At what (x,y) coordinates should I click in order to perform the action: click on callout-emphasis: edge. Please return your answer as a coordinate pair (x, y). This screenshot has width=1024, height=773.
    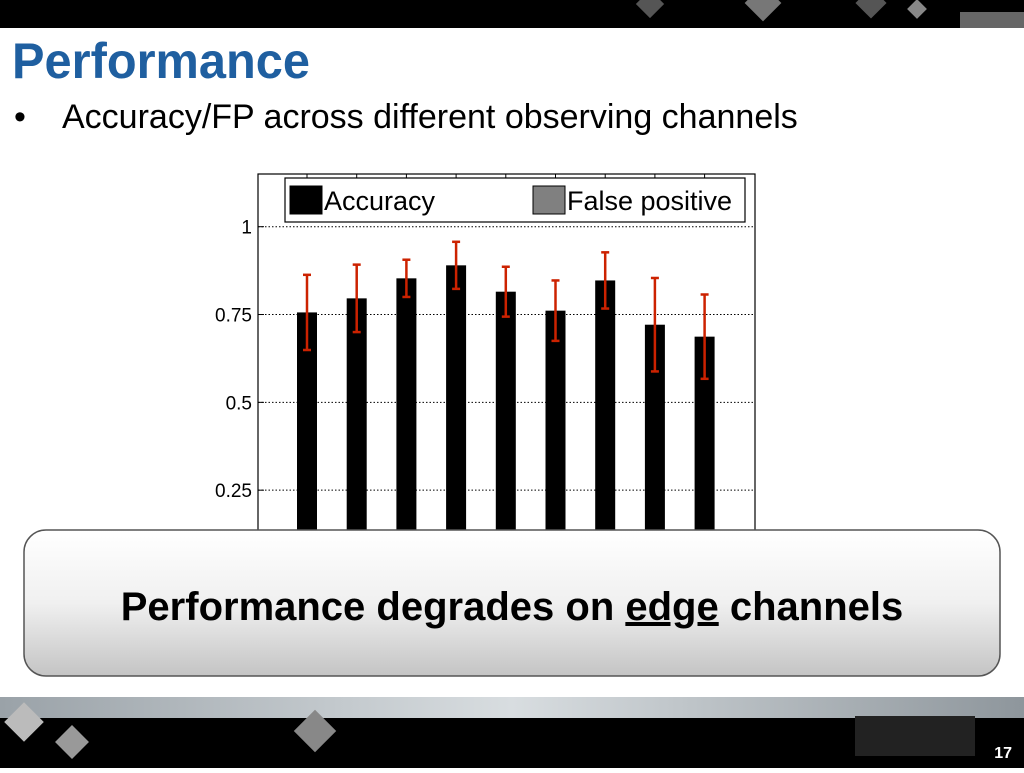
    Looking at the image, I should click on (671, 607).